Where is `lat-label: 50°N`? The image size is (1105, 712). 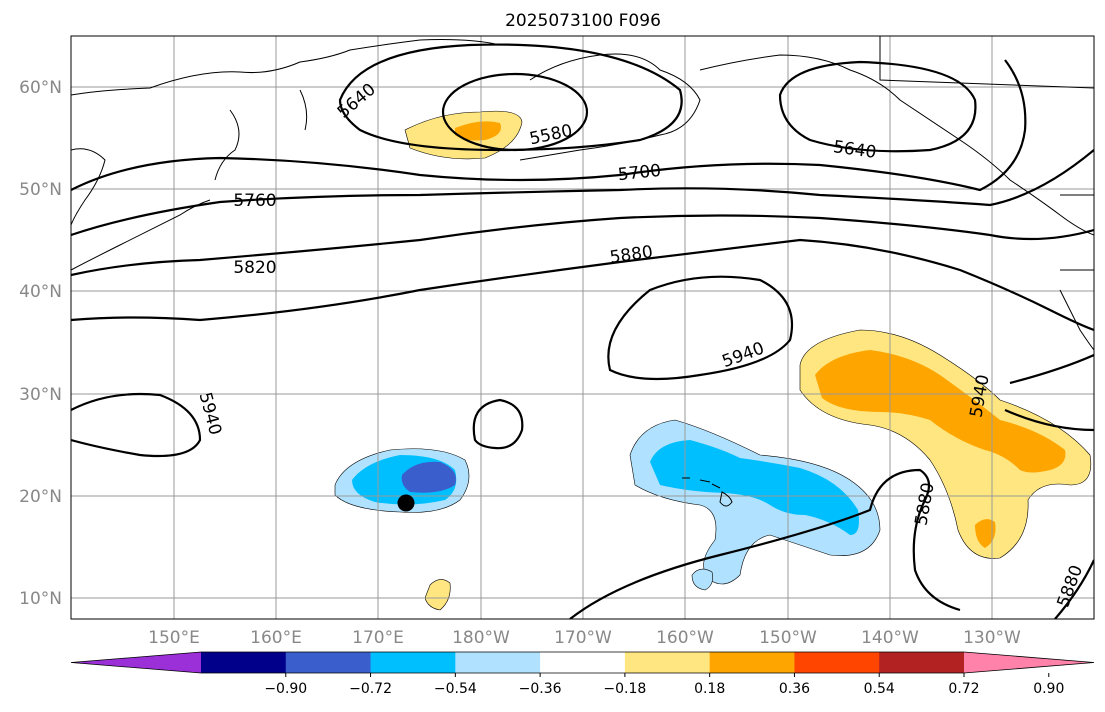 lat-label: 50°N is located at coordinates (40, 190).